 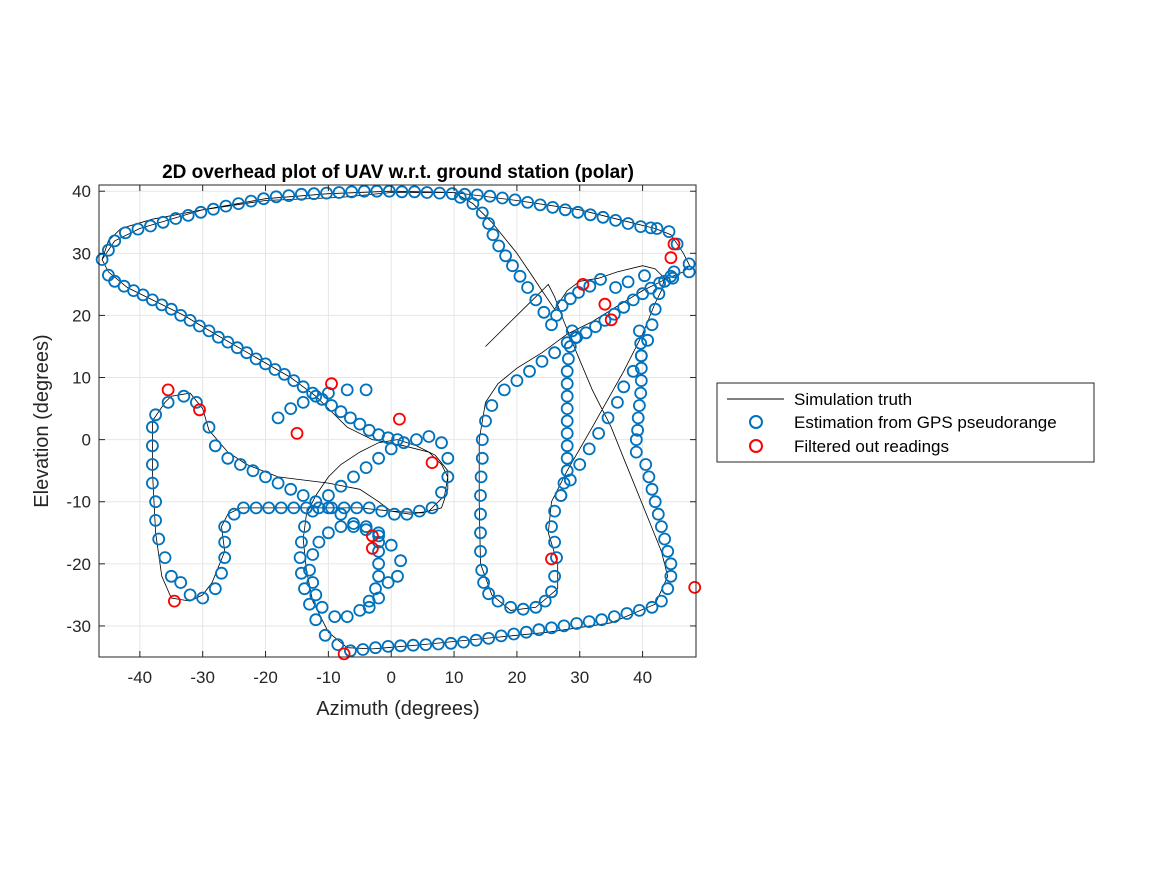 What do you see at coordinates (871, 446) in the screenshot?
I see `legend-label-filtered: Filtered out readings` at bounding box center [871, 446].